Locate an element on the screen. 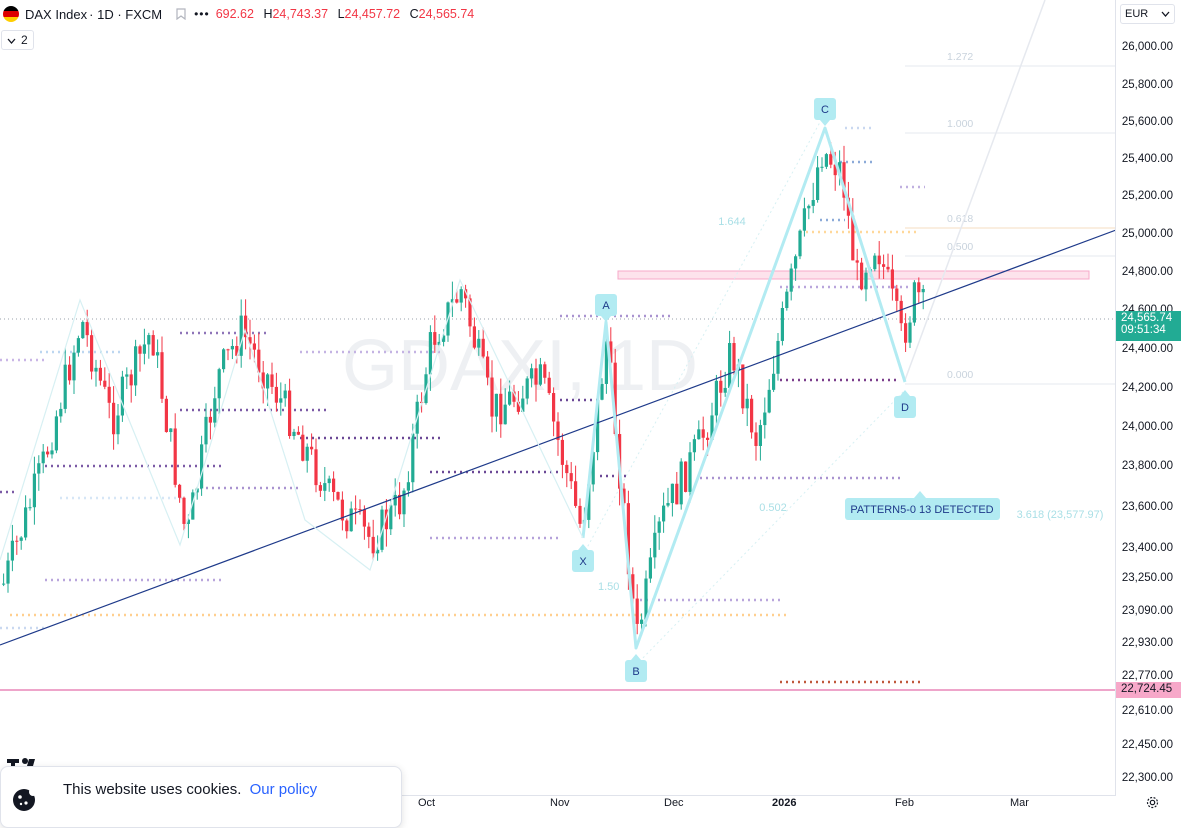 The height and width of the screenshot is (828, 1181). pattern-extension-label: 3.618 (23,577.97) is located at coordinates (1060, 515).